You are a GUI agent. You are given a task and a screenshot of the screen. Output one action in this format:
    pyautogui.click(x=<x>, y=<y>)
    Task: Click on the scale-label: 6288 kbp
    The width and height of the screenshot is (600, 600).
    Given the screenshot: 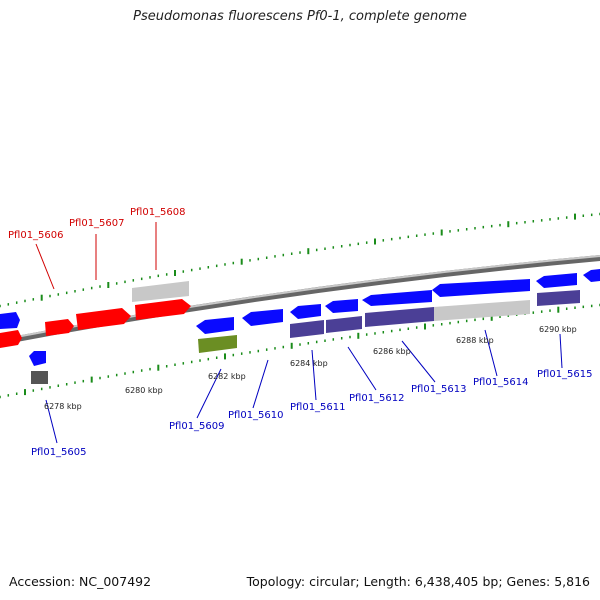 What is the action you would take?
    pyautogui.click(x=475, y=340)
    